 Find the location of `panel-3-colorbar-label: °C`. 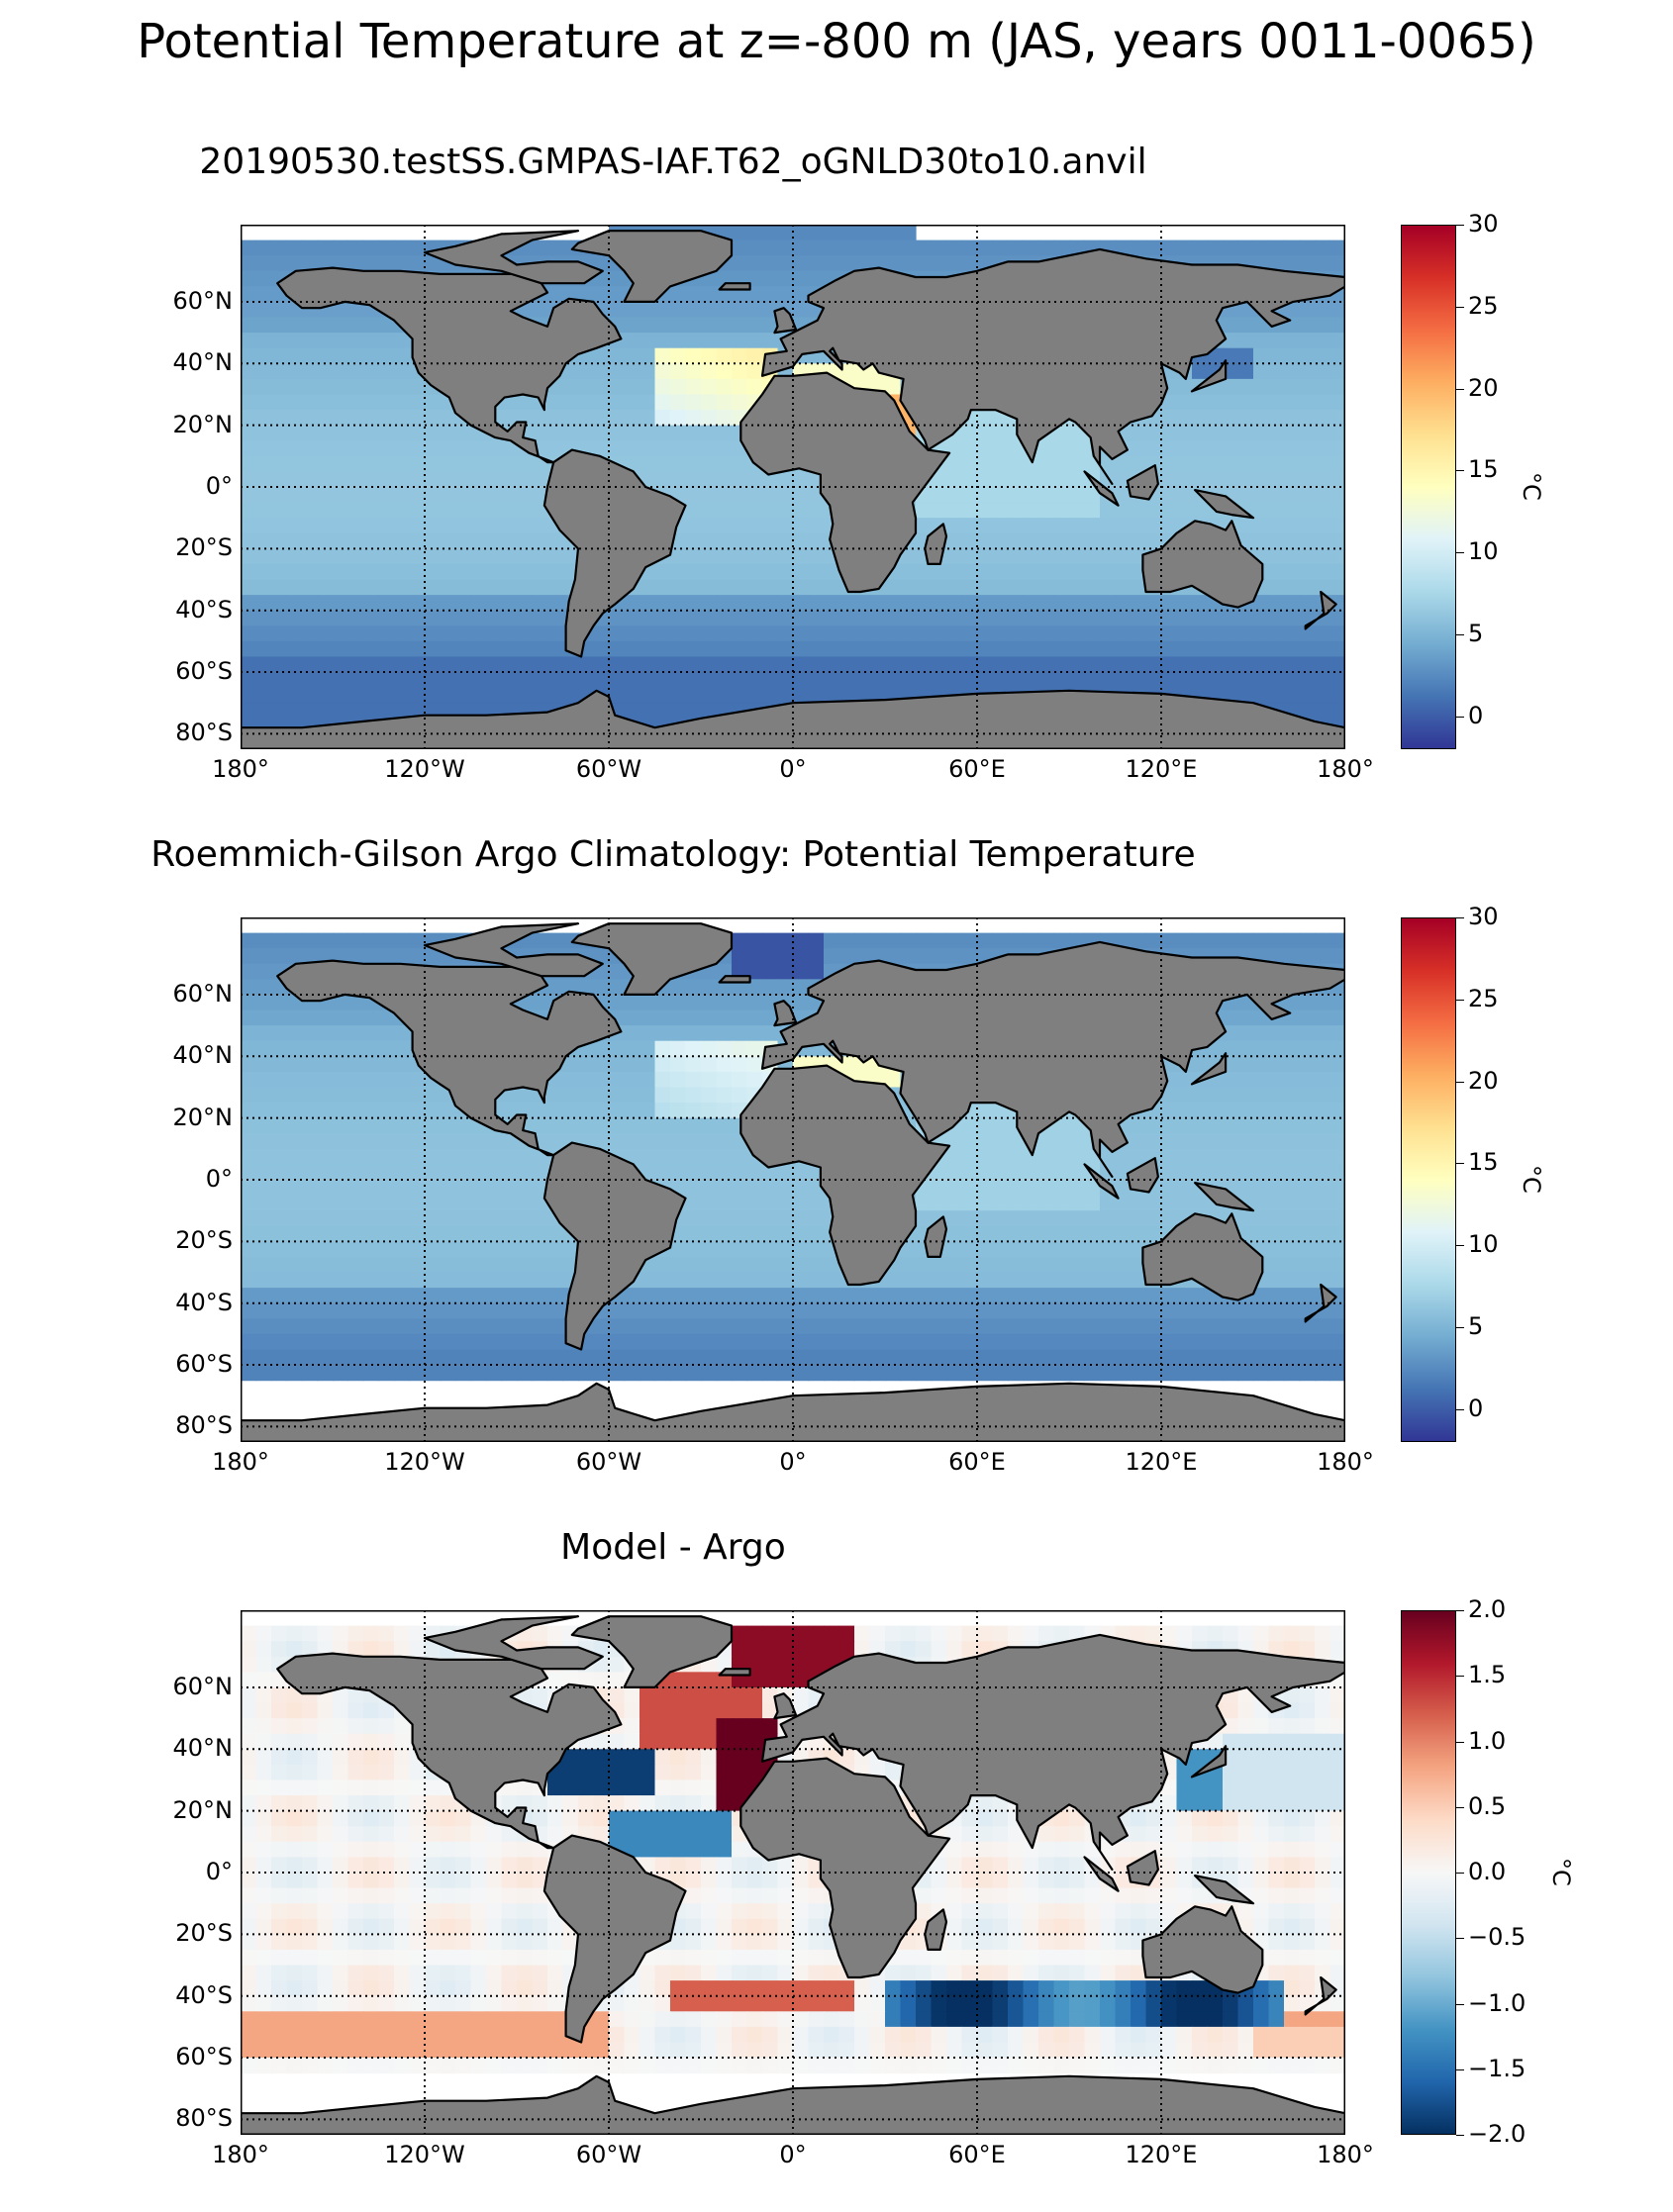

panel-3-colorbar-label: °C is located at coordinates (1561, 1872).